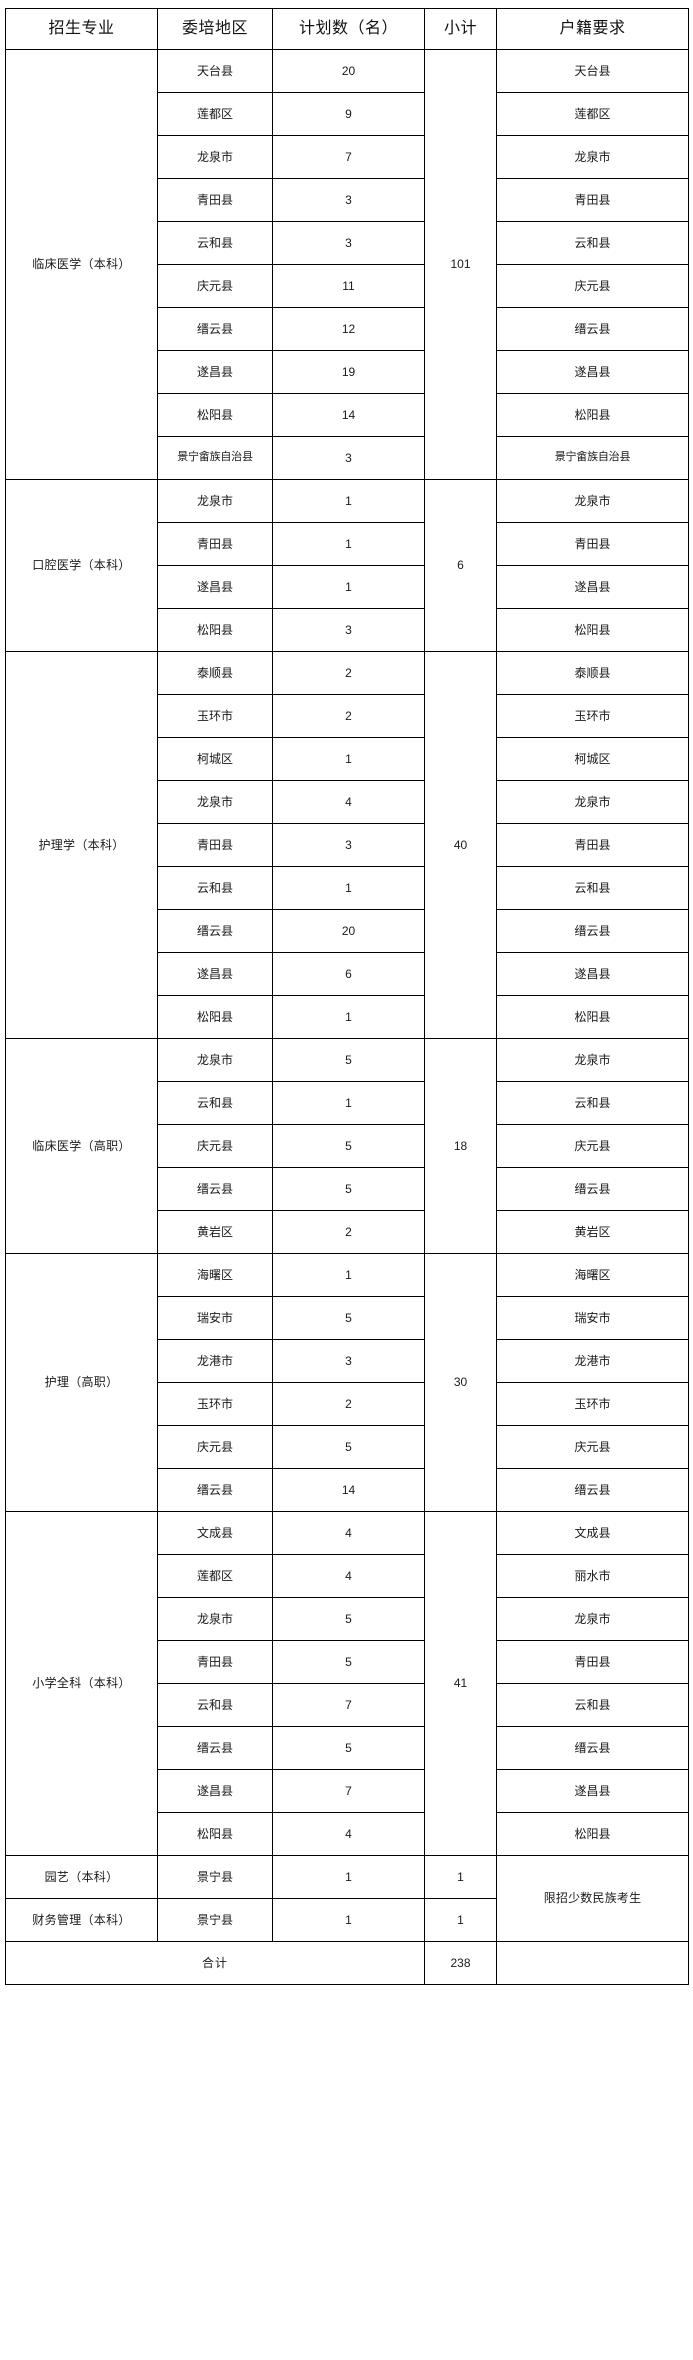 This screenshot has width=693, height=2360. Describe the element at coordinates (215, 544) in the screenshot. I see `cell-region: 青田县` at that location.